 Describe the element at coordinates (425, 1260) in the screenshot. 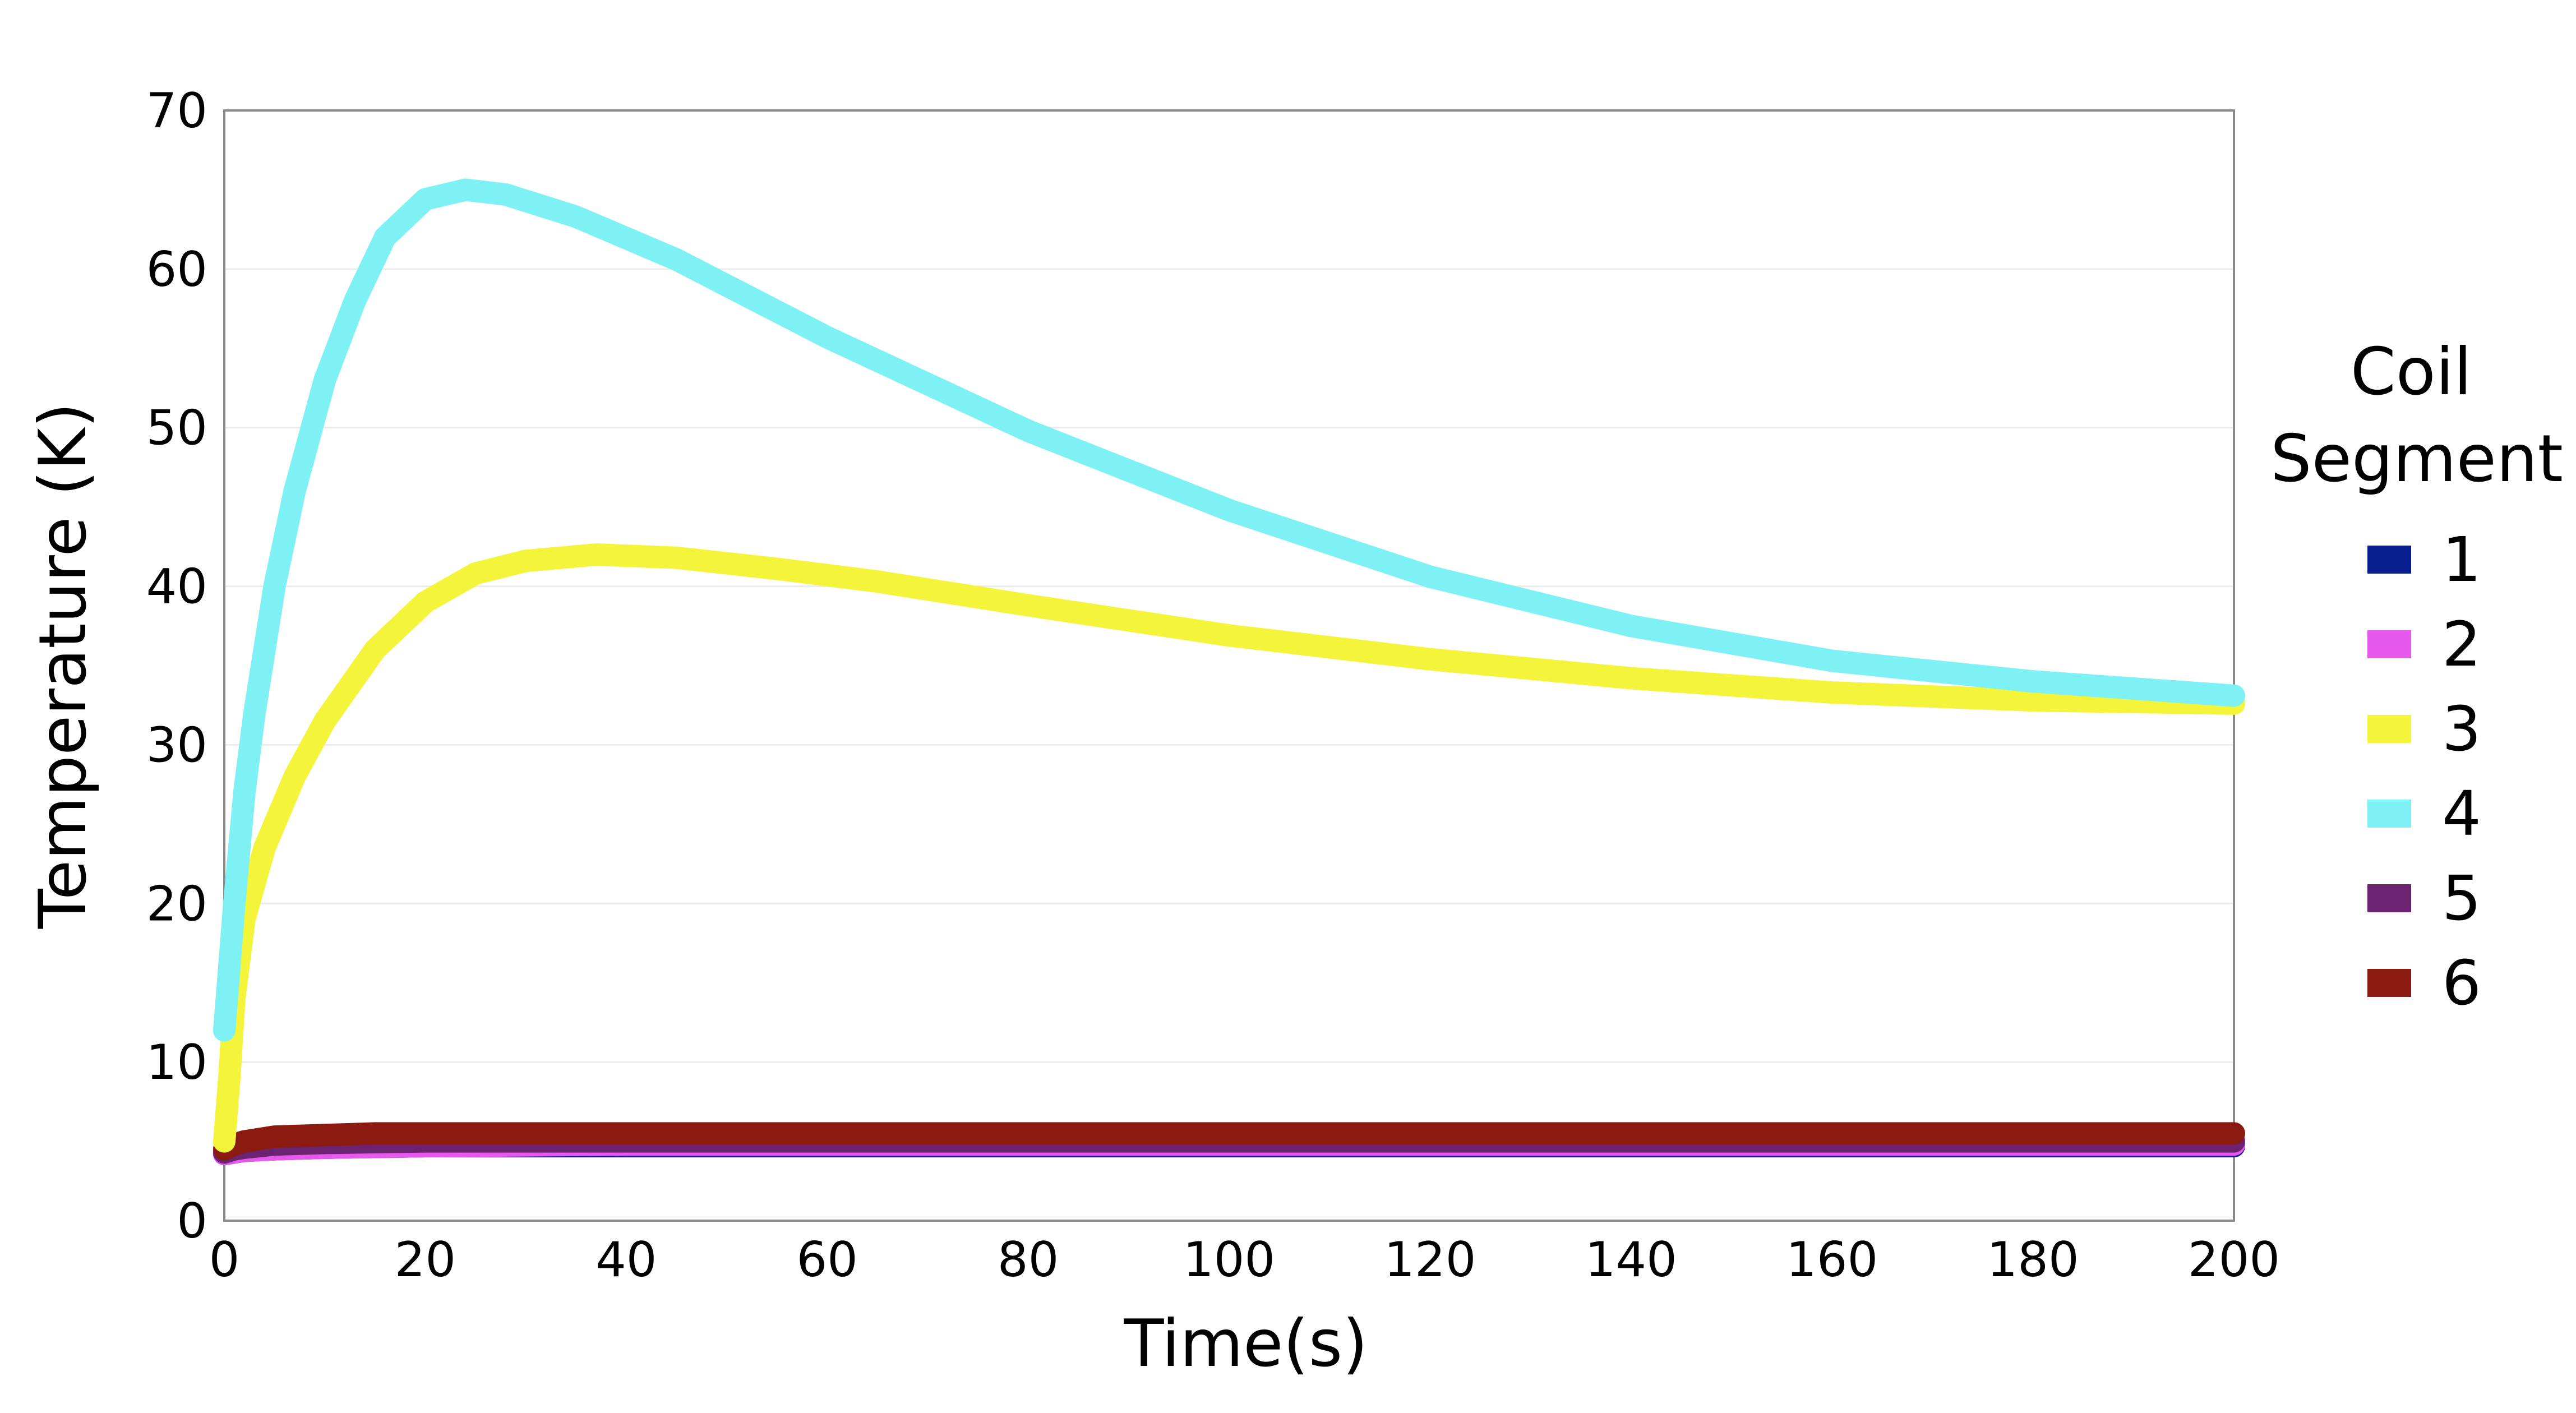

I see `x-tick-label: 20` at that location.